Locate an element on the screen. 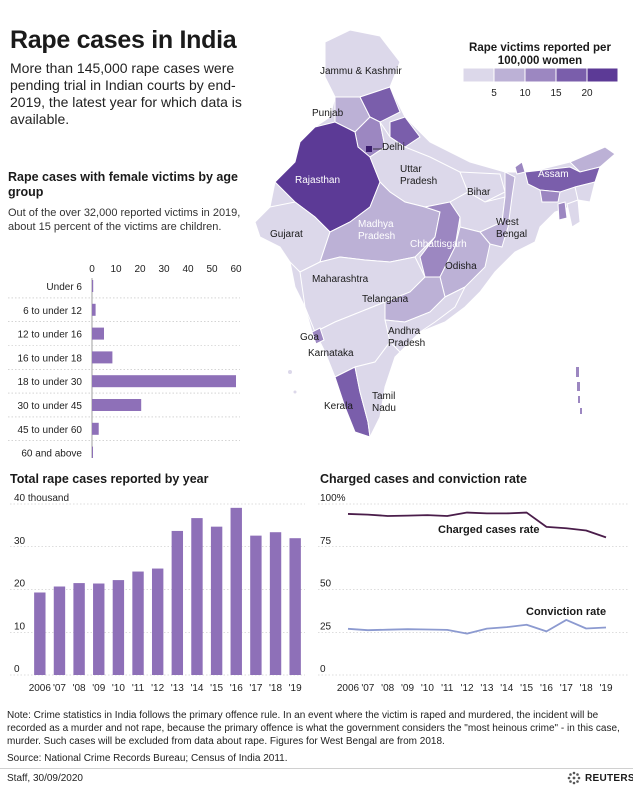 Image resolution: width=633 pixels, height=794 pixels. map-state-goa is located at coordinates (318, 336).